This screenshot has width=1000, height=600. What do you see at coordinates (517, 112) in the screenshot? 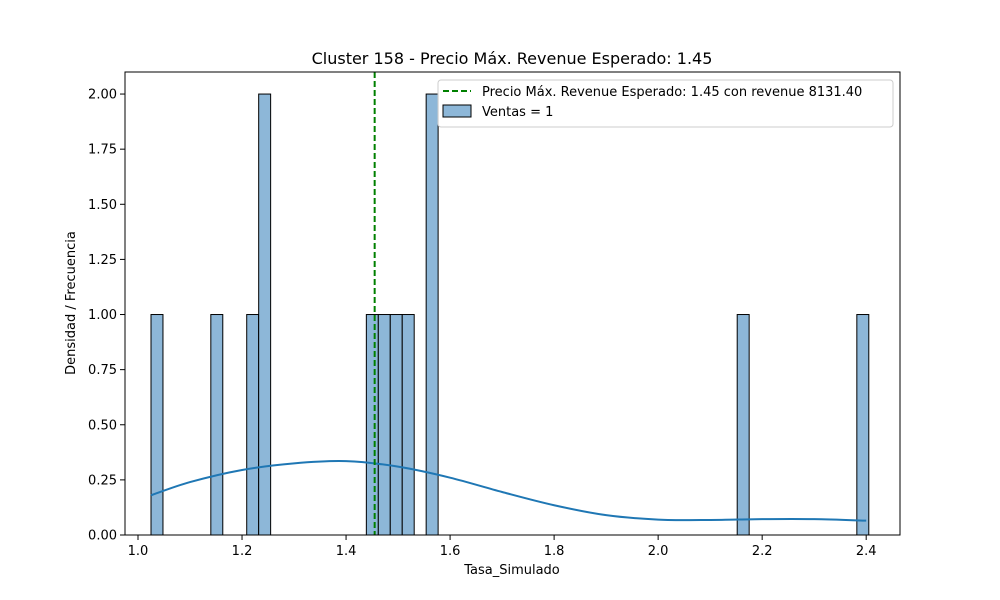
I see `legend-entry-histogram: Ventas = 1` at bounding box center [517, 112].